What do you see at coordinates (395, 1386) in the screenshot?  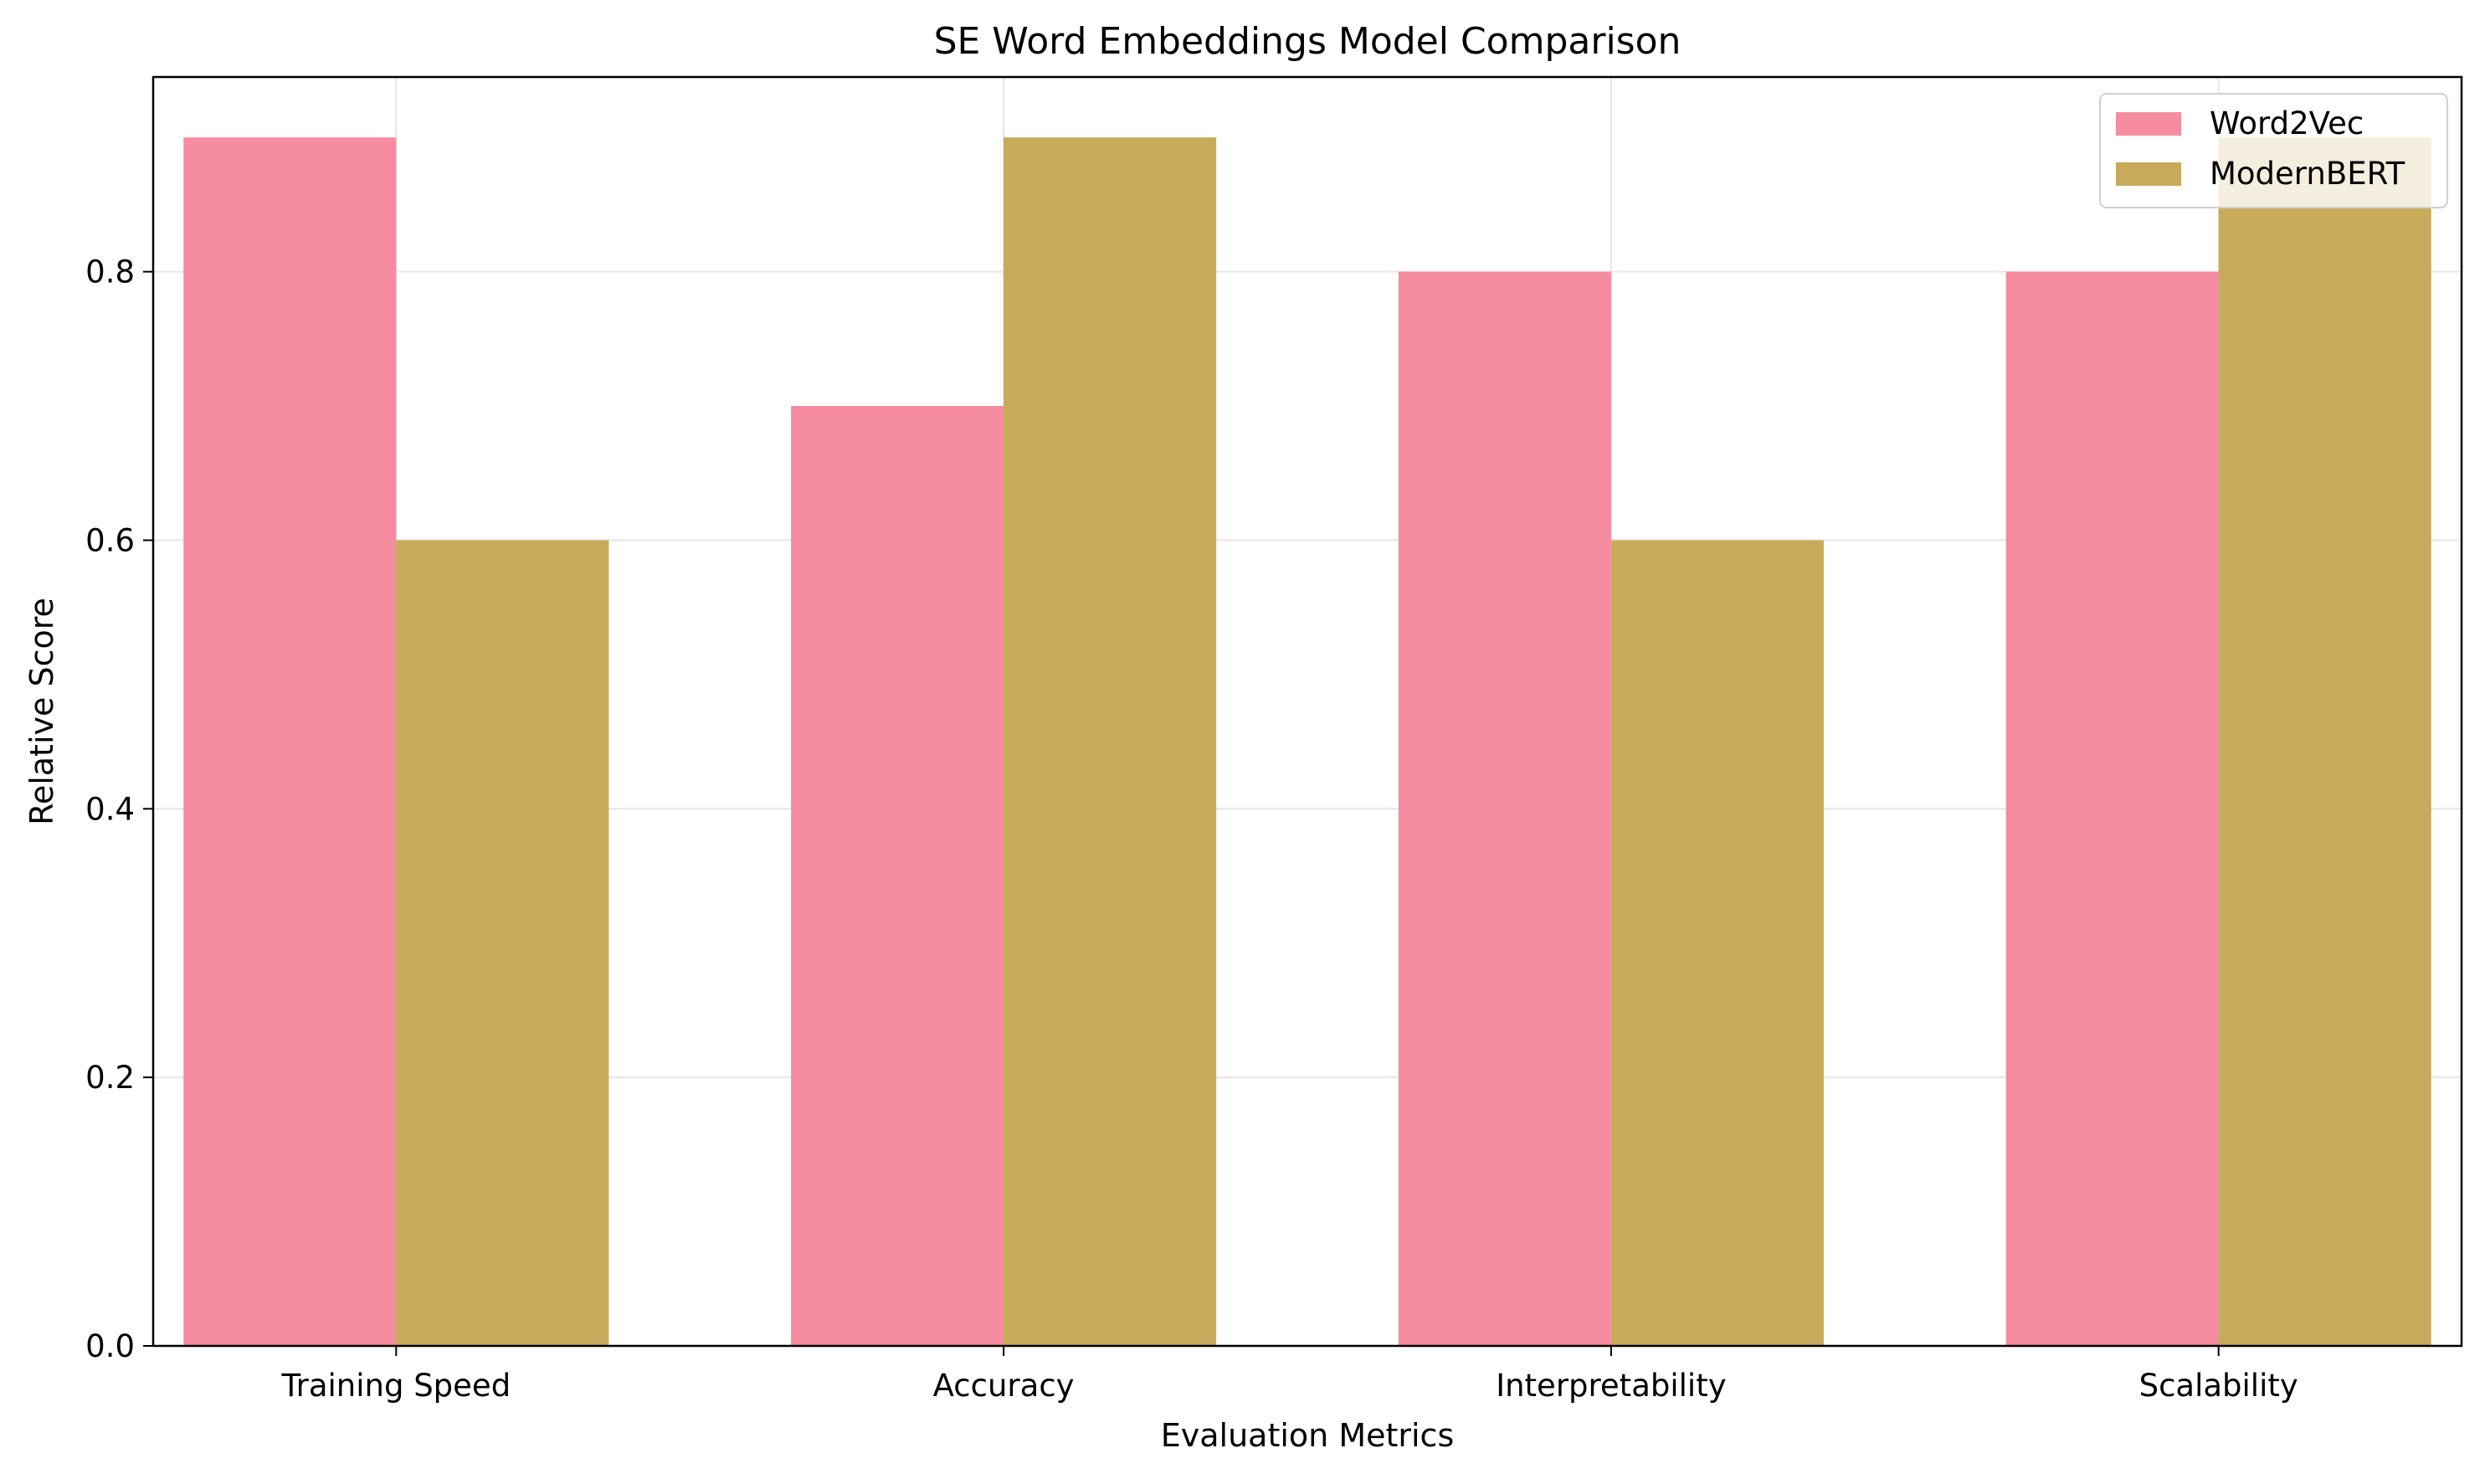 I see `x-tick-label: Training Speed` at bounding box center [395, 1386].